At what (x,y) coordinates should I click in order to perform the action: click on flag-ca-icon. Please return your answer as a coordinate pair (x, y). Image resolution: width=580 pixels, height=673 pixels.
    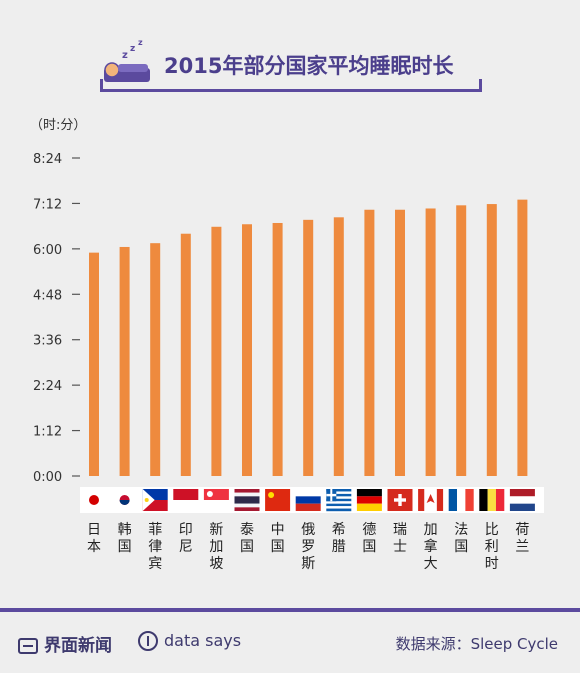
    Looking at the image, I should click on (431, 500).